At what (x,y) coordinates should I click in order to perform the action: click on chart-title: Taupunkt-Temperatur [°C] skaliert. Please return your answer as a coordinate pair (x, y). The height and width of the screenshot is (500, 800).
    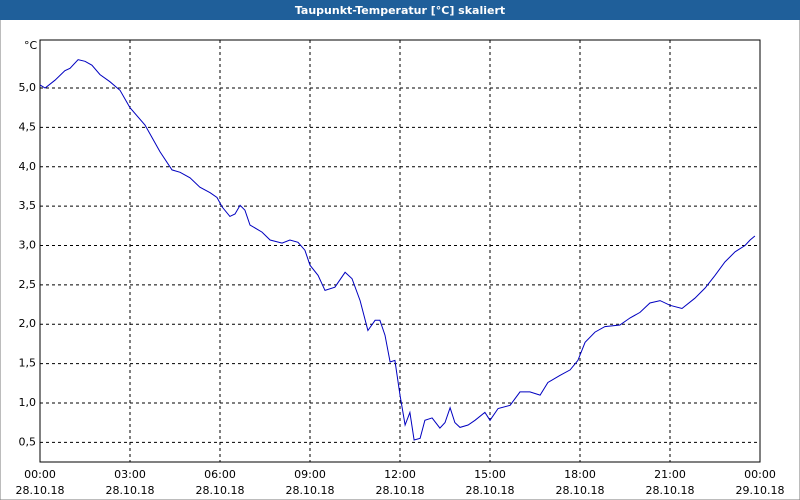
    Looking at the image, I should click on (400, 10).